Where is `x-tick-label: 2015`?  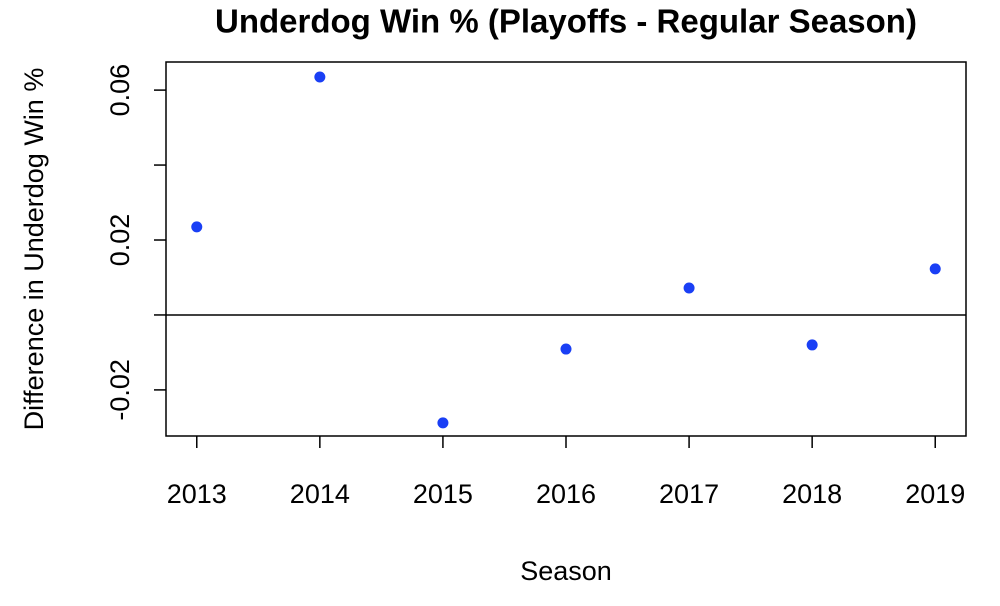
x-tick-label: 2015 is located at coordinates (443, 494).